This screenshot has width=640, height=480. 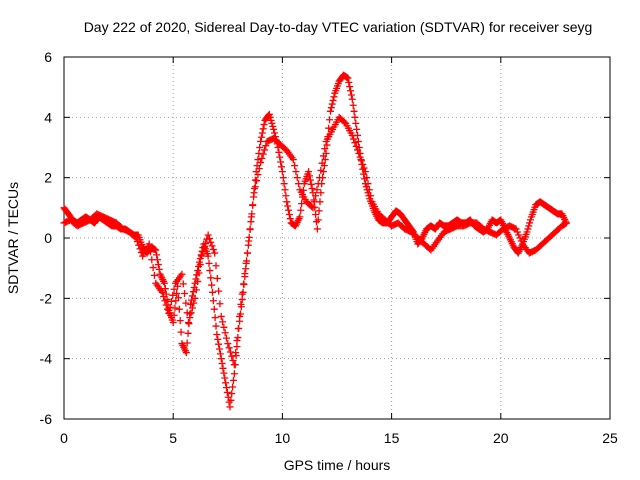 What do you see at coordinates (48, 117) in the screenshot?
I see `y-tick-label: 4` at bounding box center [48, 117].